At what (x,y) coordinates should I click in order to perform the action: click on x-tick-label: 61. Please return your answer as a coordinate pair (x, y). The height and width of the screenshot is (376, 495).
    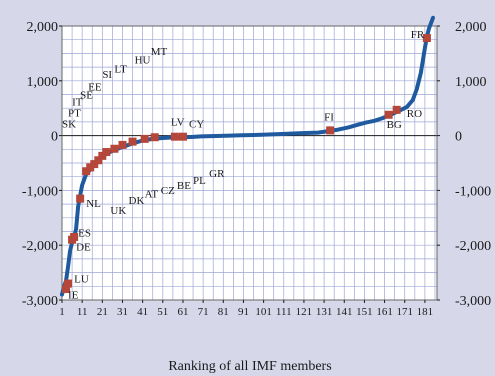
    Looking at the image, I should click on (182, 312).